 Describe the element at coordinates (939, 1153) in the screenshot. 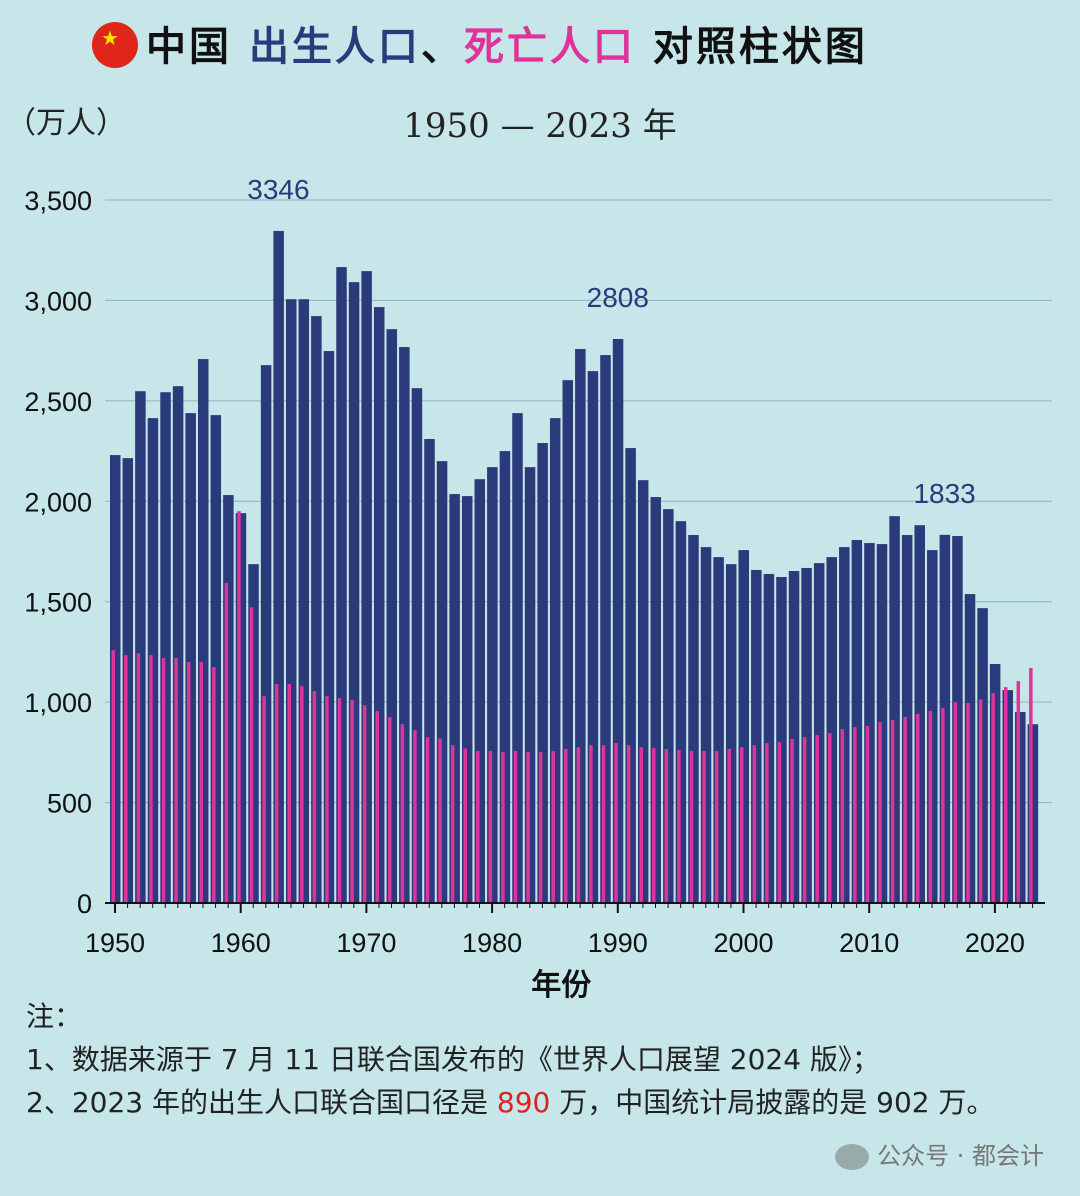

I see `watermark: 公众号 · 都会计` at that location.